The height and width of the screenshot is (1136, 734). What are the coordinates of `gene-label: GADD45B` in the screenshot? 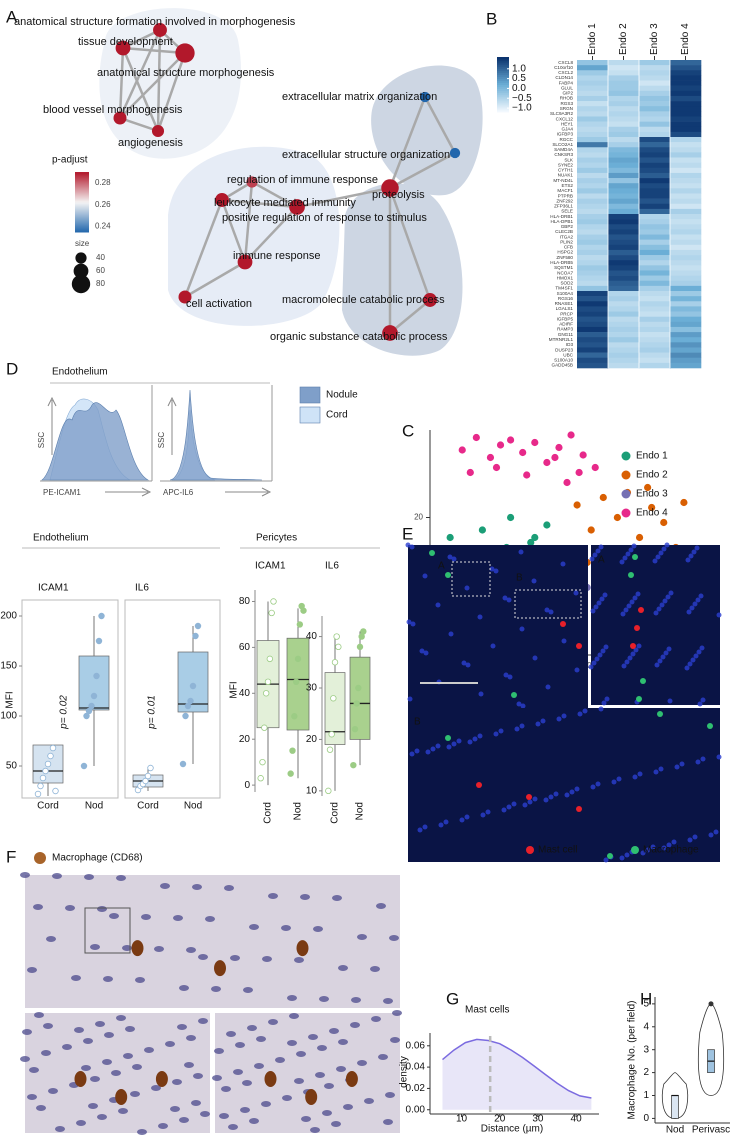 It's located at (562, 365).